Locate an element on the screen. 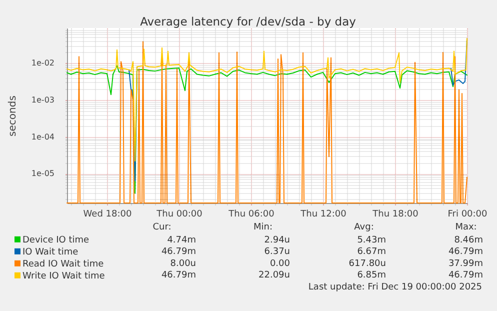 This screenshot has height=311, width=497. text: 2.94u is located at coordinates (277, 240).